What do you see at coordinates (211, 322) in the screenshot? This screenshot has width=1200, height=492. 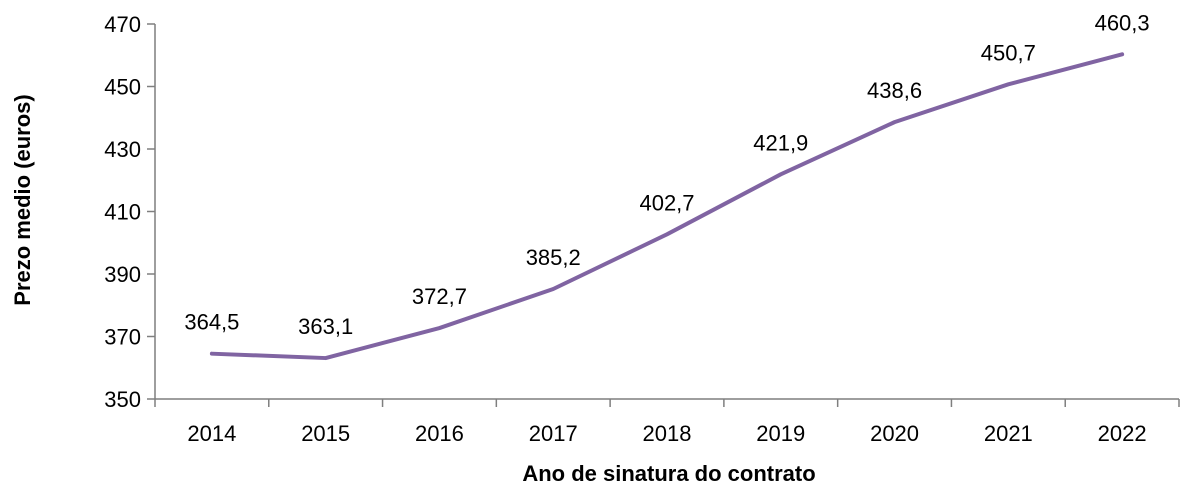 I see `data-label: 364,5` at bounding box center [211, 322].